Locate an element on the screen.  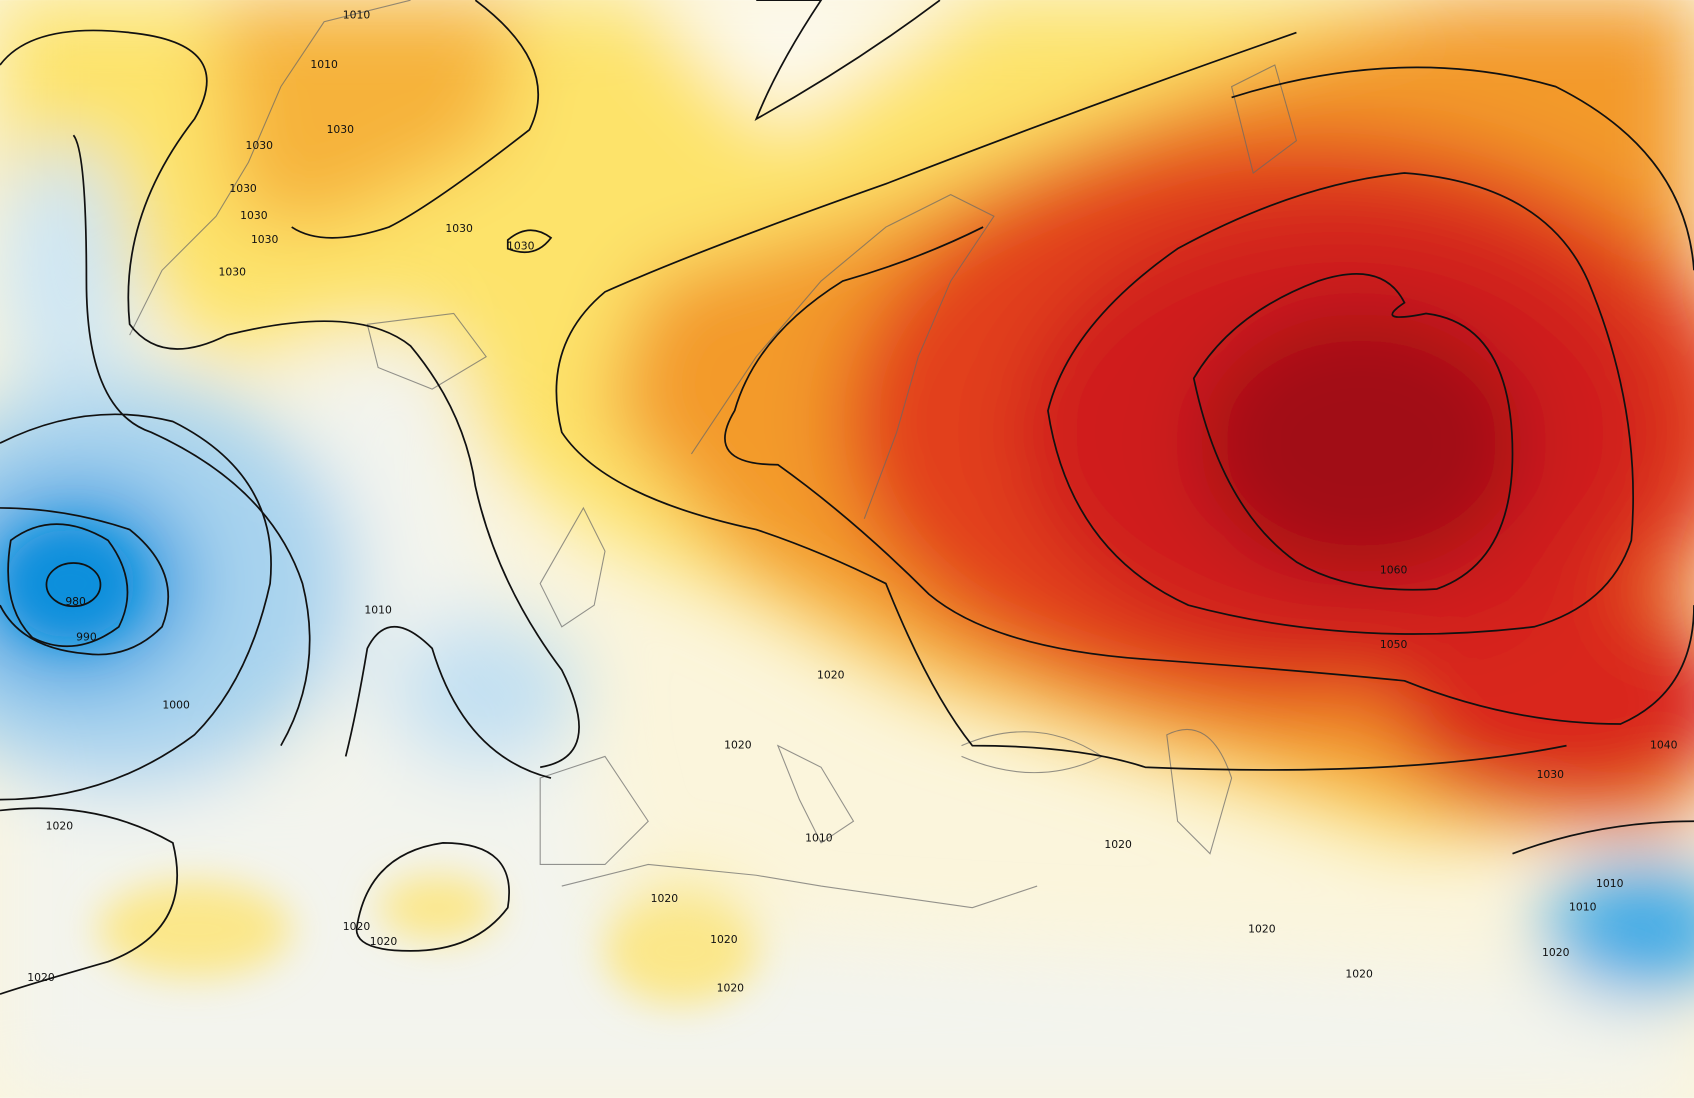
isobar-label: 990 is located at coordinates (86, 637).